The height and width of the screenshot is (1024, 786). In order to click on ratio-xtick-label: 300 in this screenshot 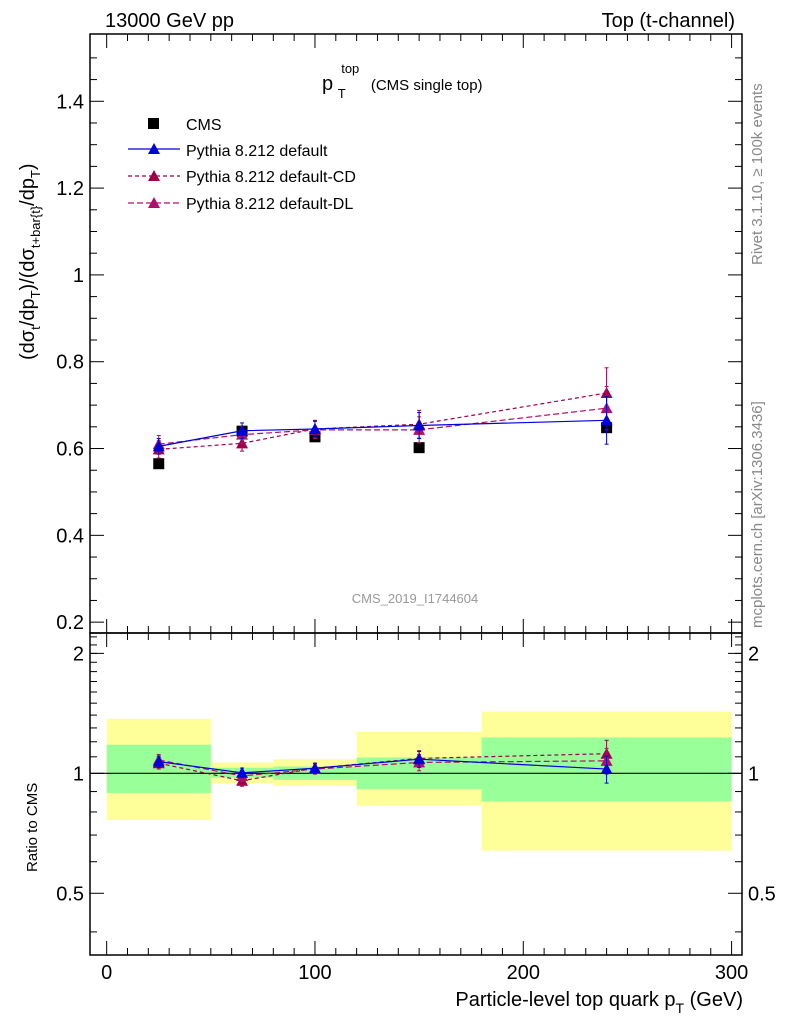, I will do `click(731, 973)`.